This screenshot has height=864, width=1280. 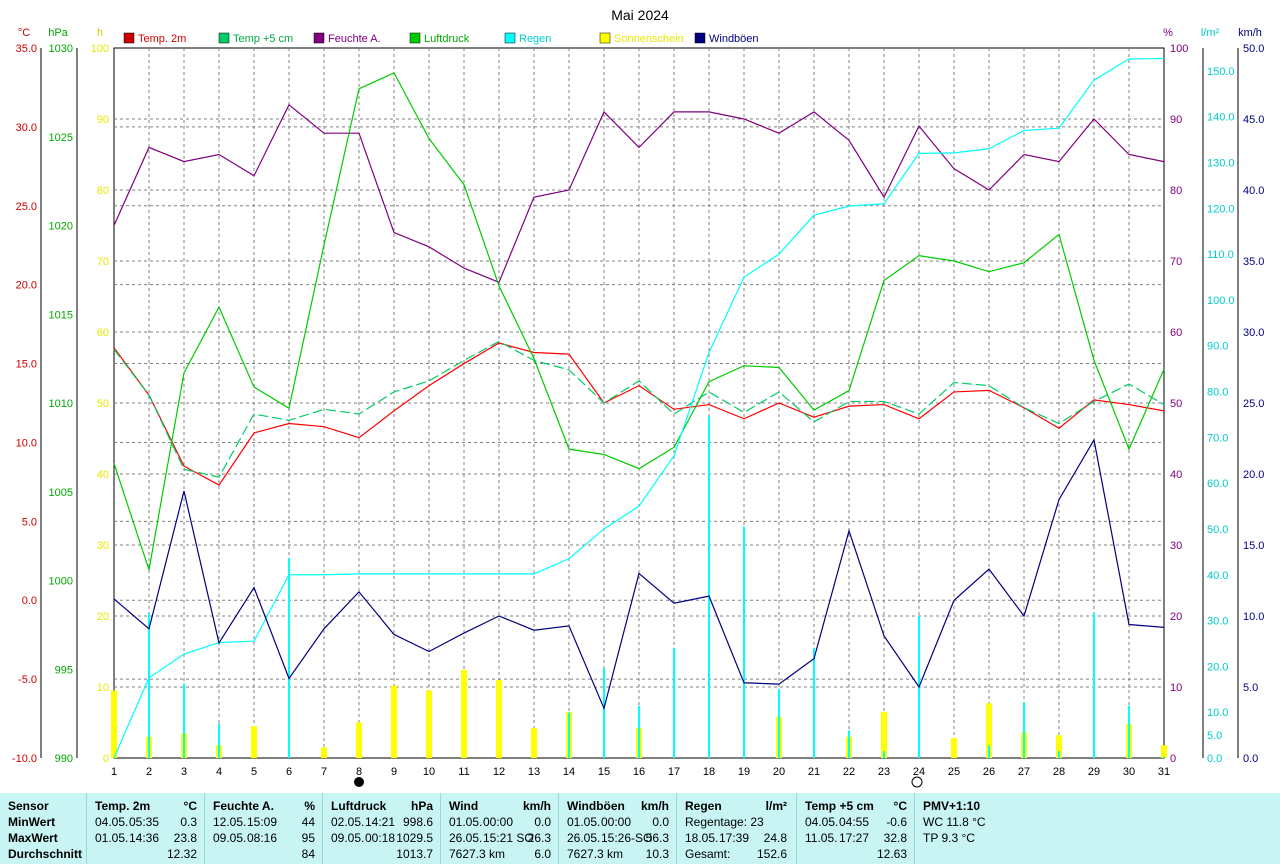 What do you see at coordinates (1253, 475) in the screenshot?
I see `wind-tick-label: 20.0` at bounding box center [1253, 475].